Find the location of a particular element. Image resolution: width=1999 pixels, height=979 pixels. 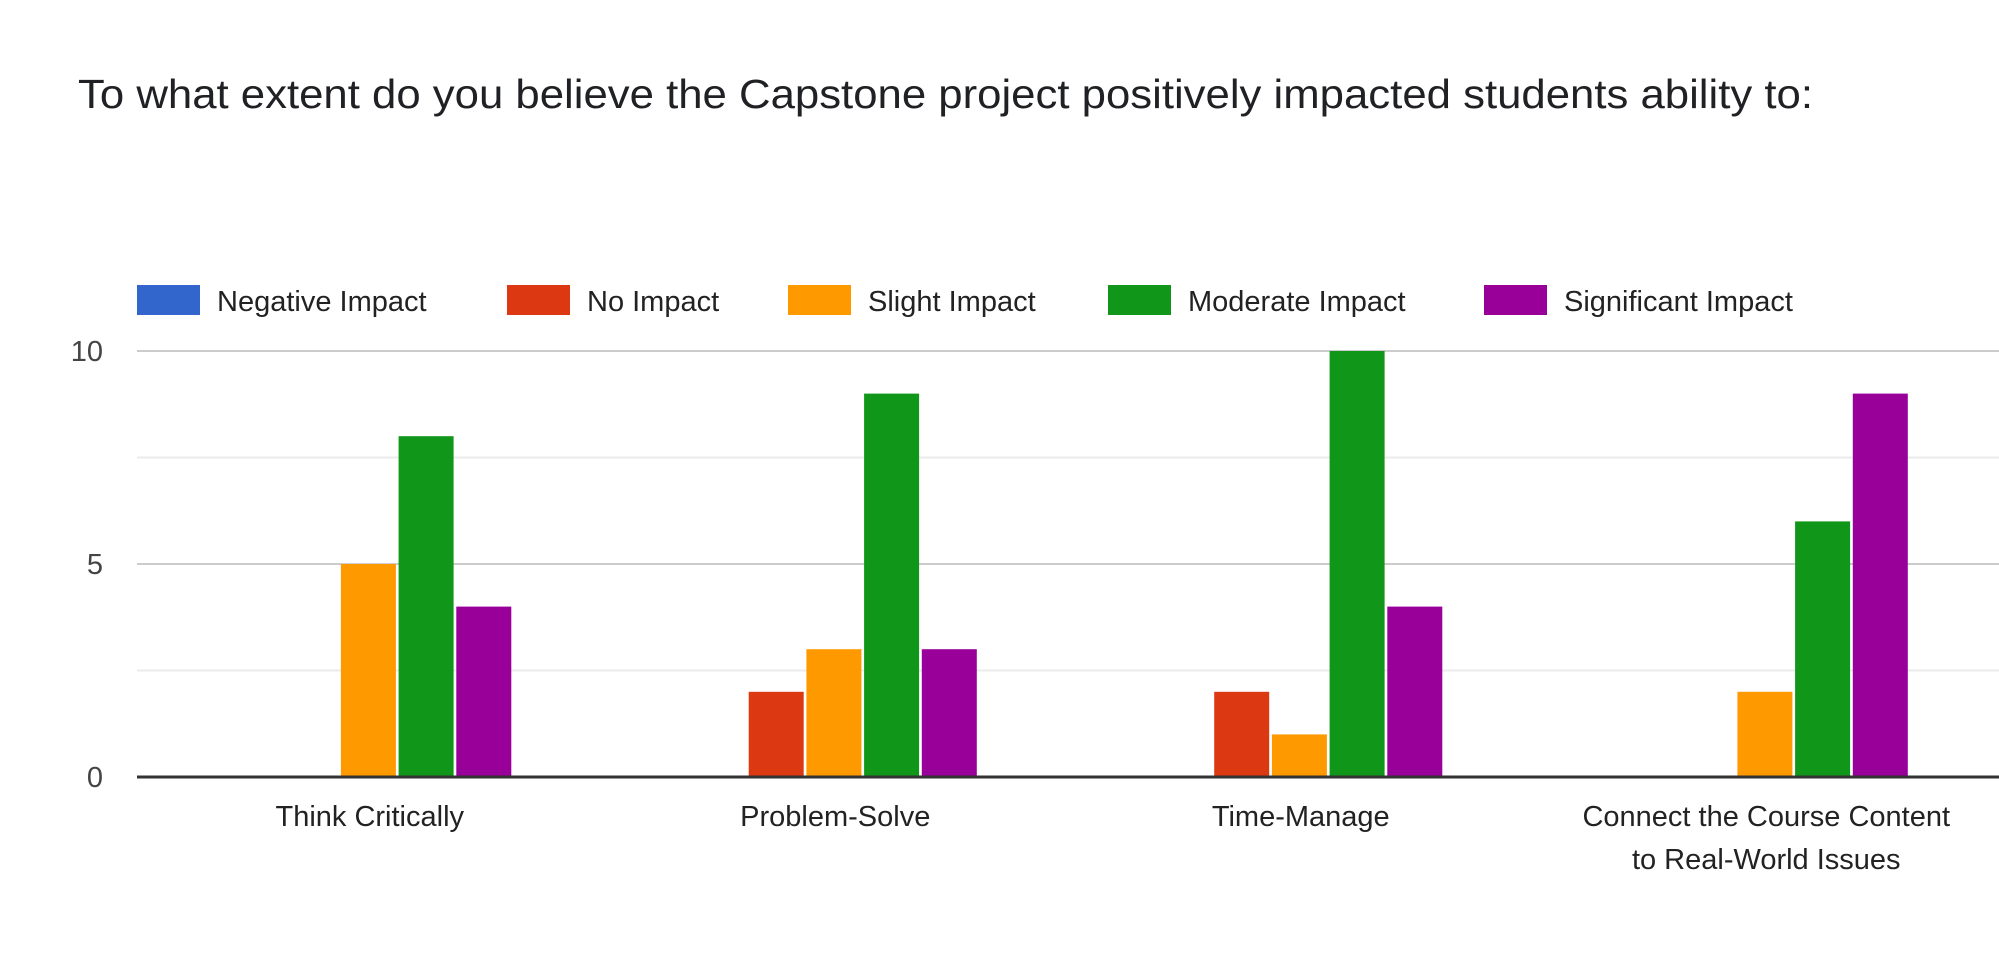

x-tick-label: Problem-Solve is located at coordinates (835, 817).